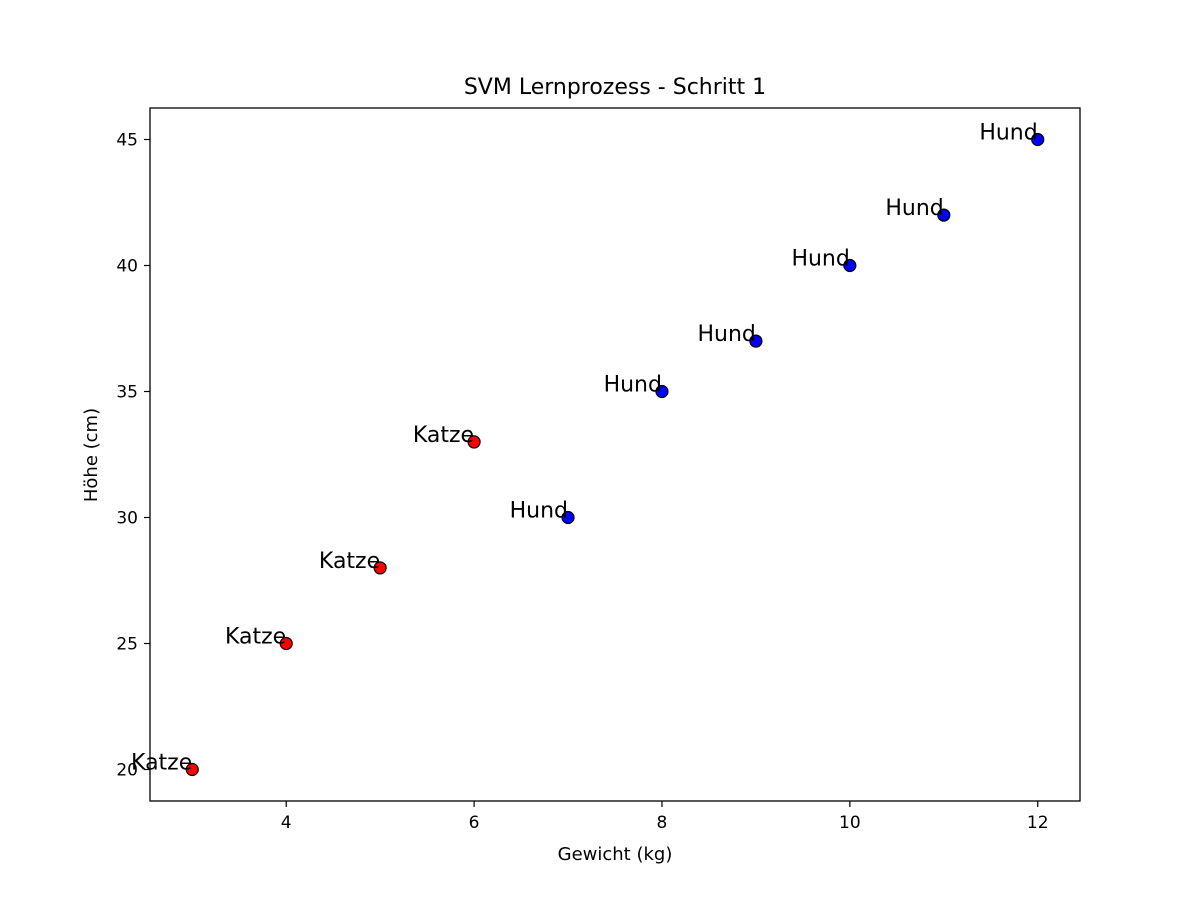 This screenshot has height=900, width=1200. What do you see at coordinates (91, 455) in the screenshot?
I see `y-axis-label: Höhe (cm)` at bounding box center [91, 455].